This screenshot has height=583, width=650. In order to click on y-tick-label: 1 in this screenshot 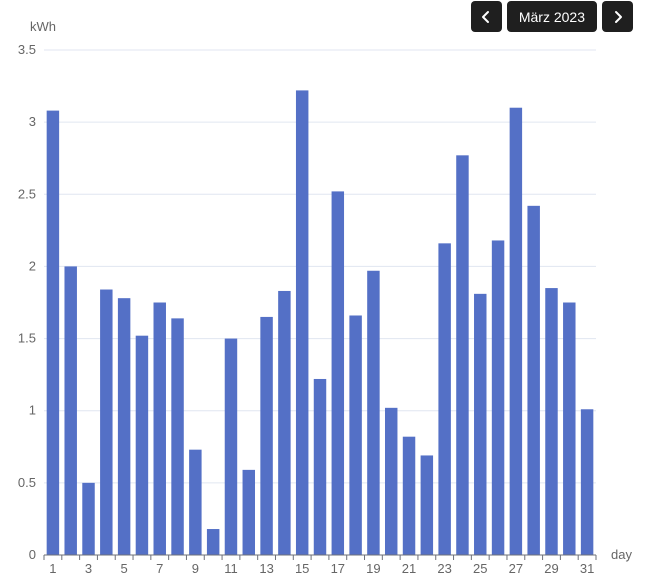, I will do `click(32, 410)`.